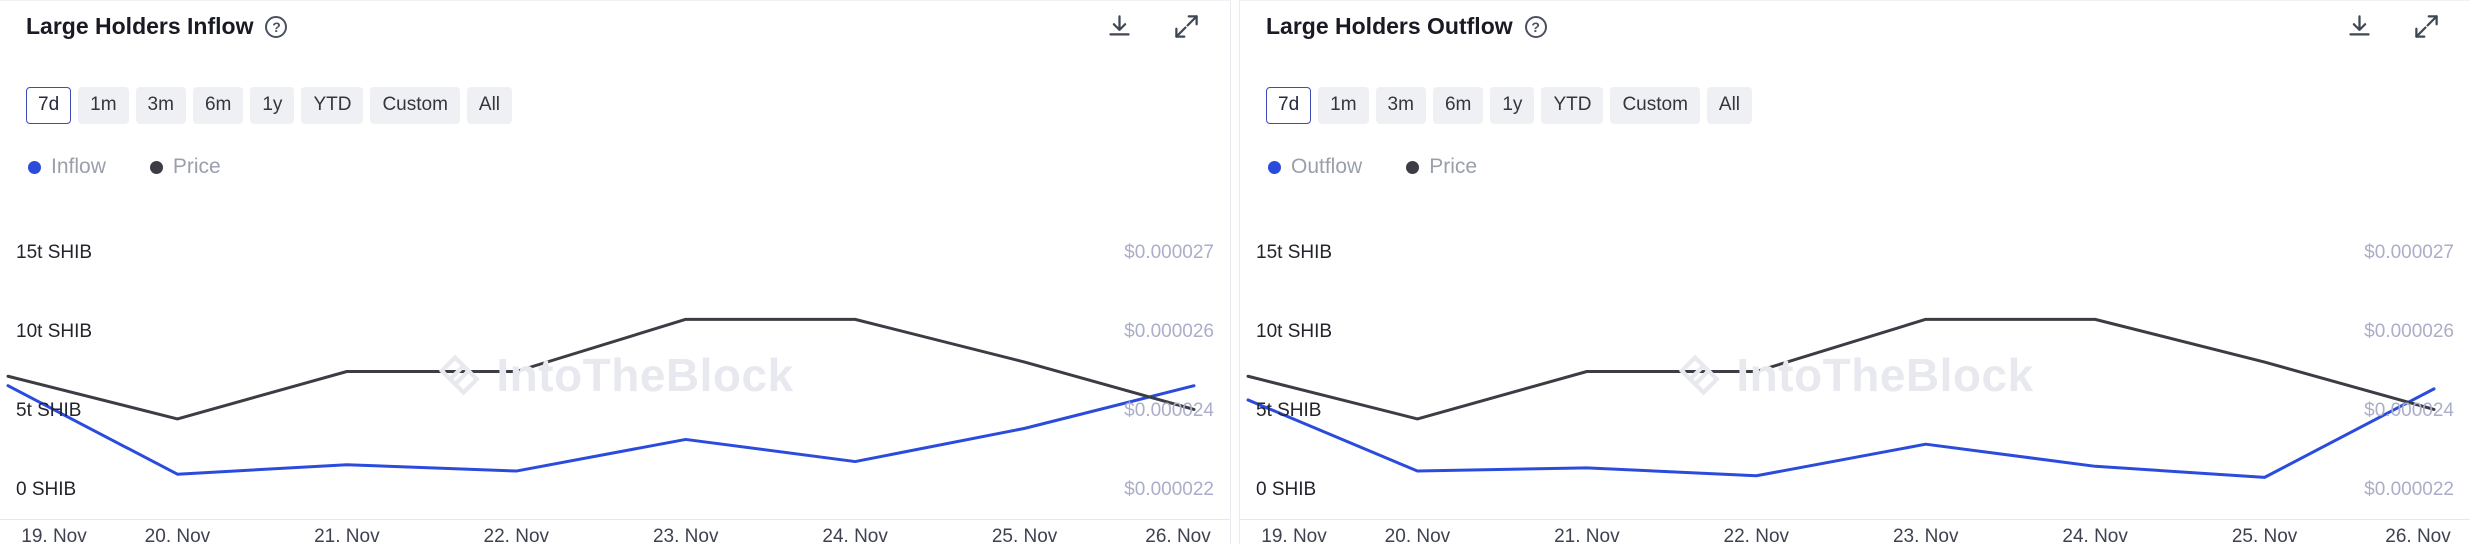  Describe the element at coordinates (124, 167) in the screenshot. I see `legend: Inflow Price` at that location.